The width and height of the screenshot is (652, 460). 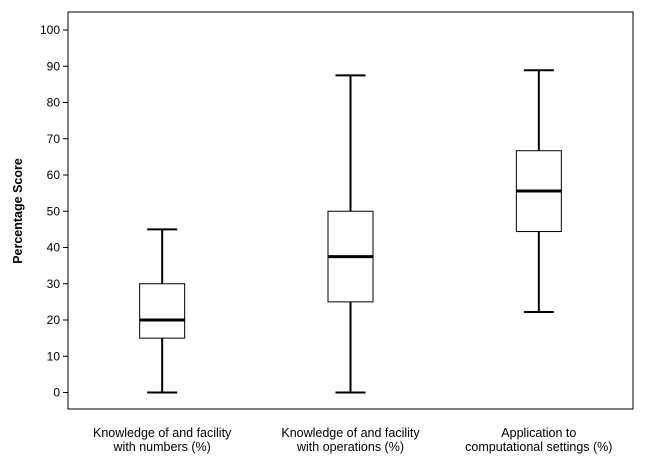 I want to click on y-tick-label: 50, so click(x=54, y=211).